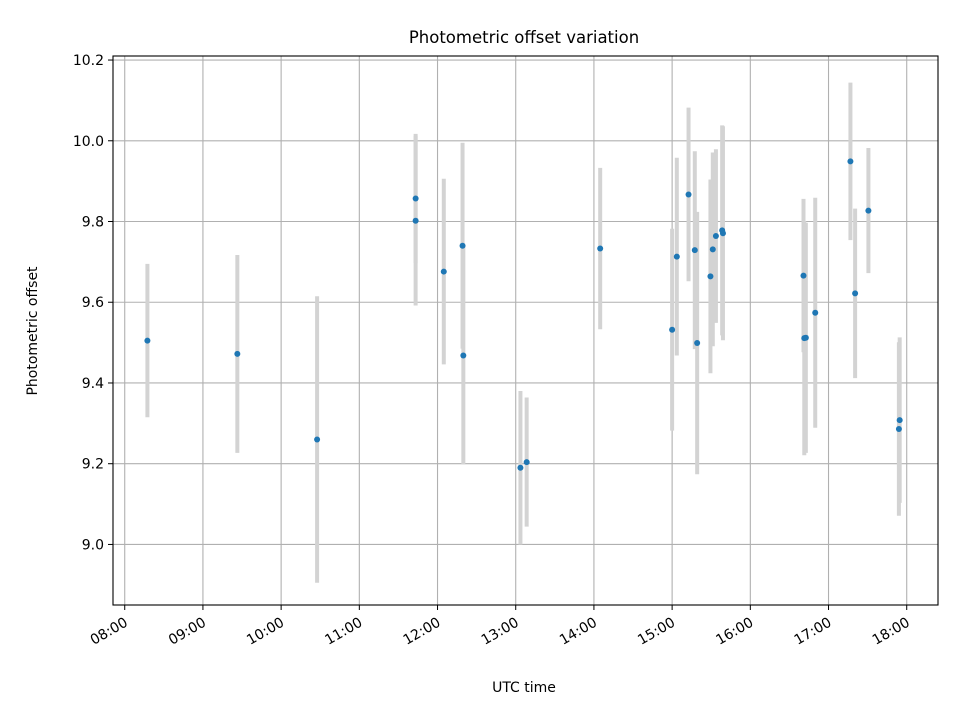 This screenshot has height=720, width=960. What do you see at coordinates (88, 61) in the screenshot?
I see `y-tick-label: 10.2` at bounding box center [88, 61].